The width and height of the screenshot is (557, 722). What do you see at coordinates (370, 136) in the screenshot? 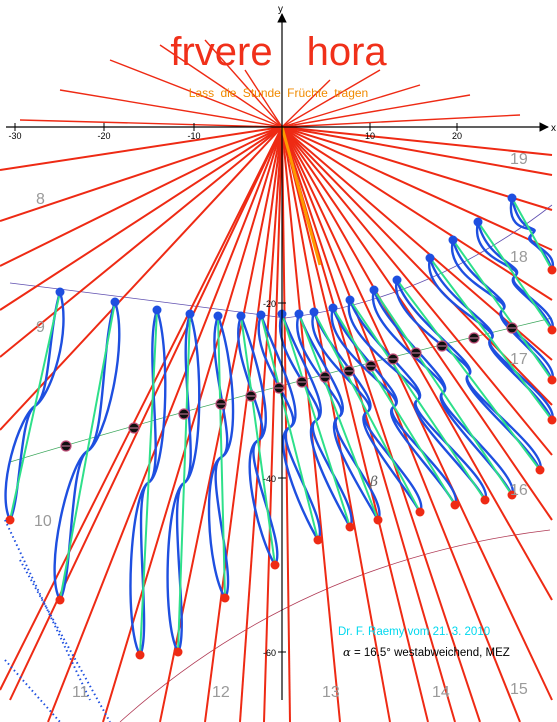
I see `x-tick-label: 10` at bounding box center [370, 136].